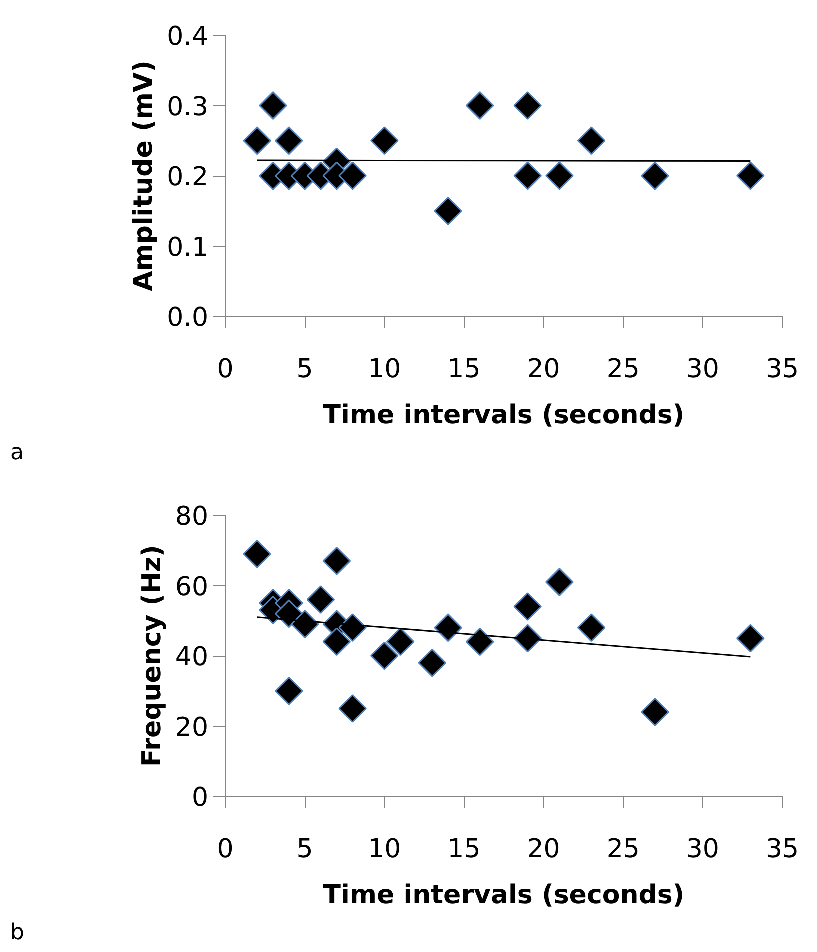  What do you see at coordinates (188, 247) in the screenshot?
I see `y-tick-label: 0.1` at bounding box center [188, 247].